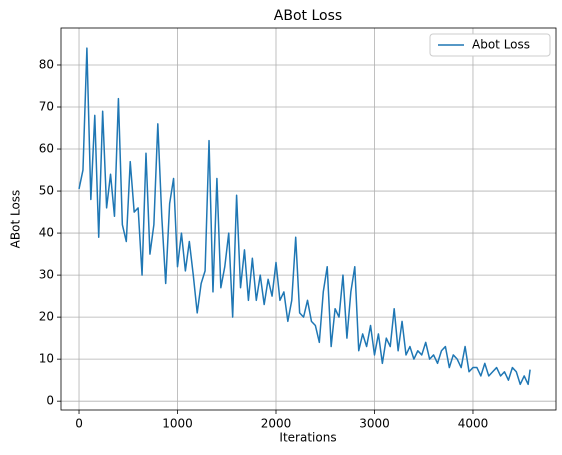 The image size is (562, 455). What do you see at coordinates (46, 191) in the screenshot?
I see `y-tick-label: 50` at bounding box center [46, 191].